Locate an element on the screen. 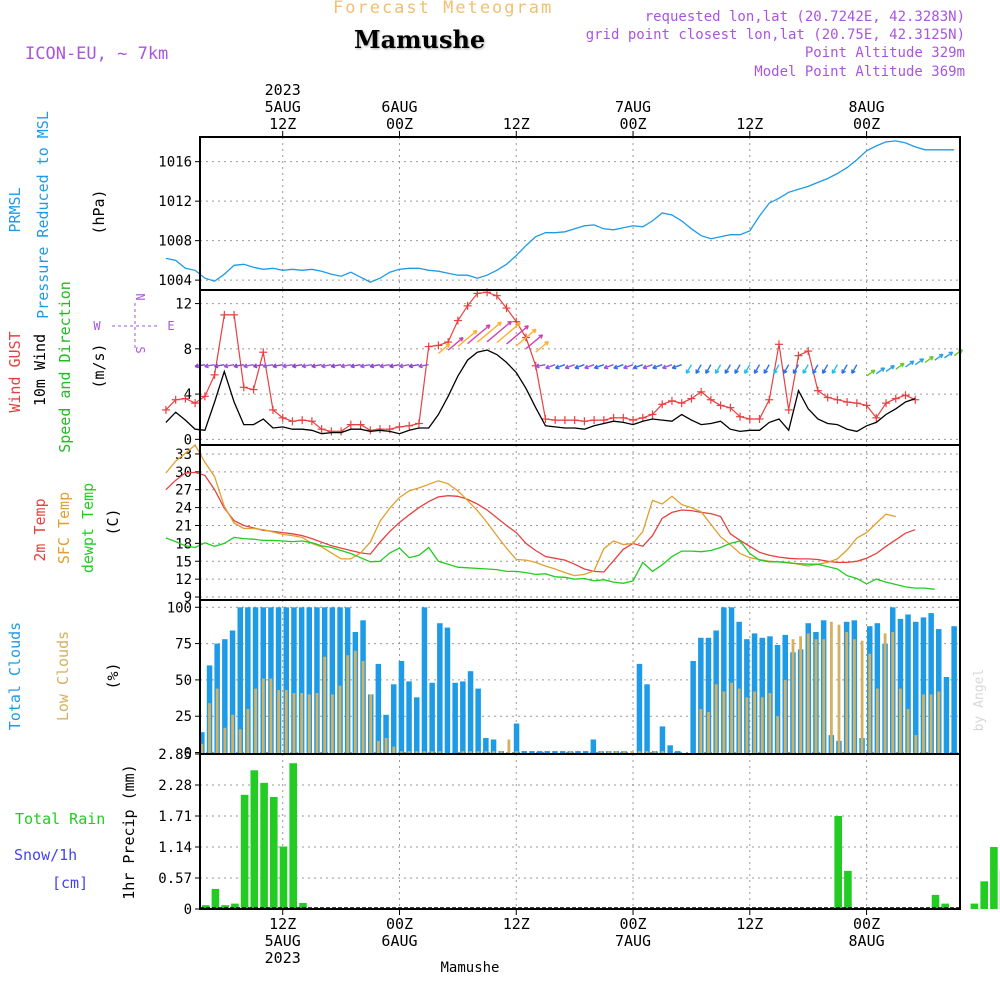 The width and height of the screenshot is (1000, 1000). y-tick-label: 50 is located at coordinates (183, 681).